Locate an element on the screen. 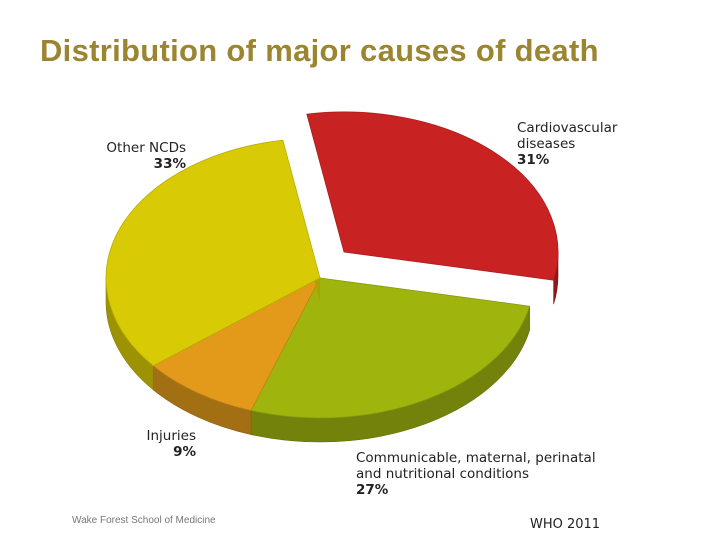  pie-slice-cardiovascular-diseases is located at coordinates (432, 208).